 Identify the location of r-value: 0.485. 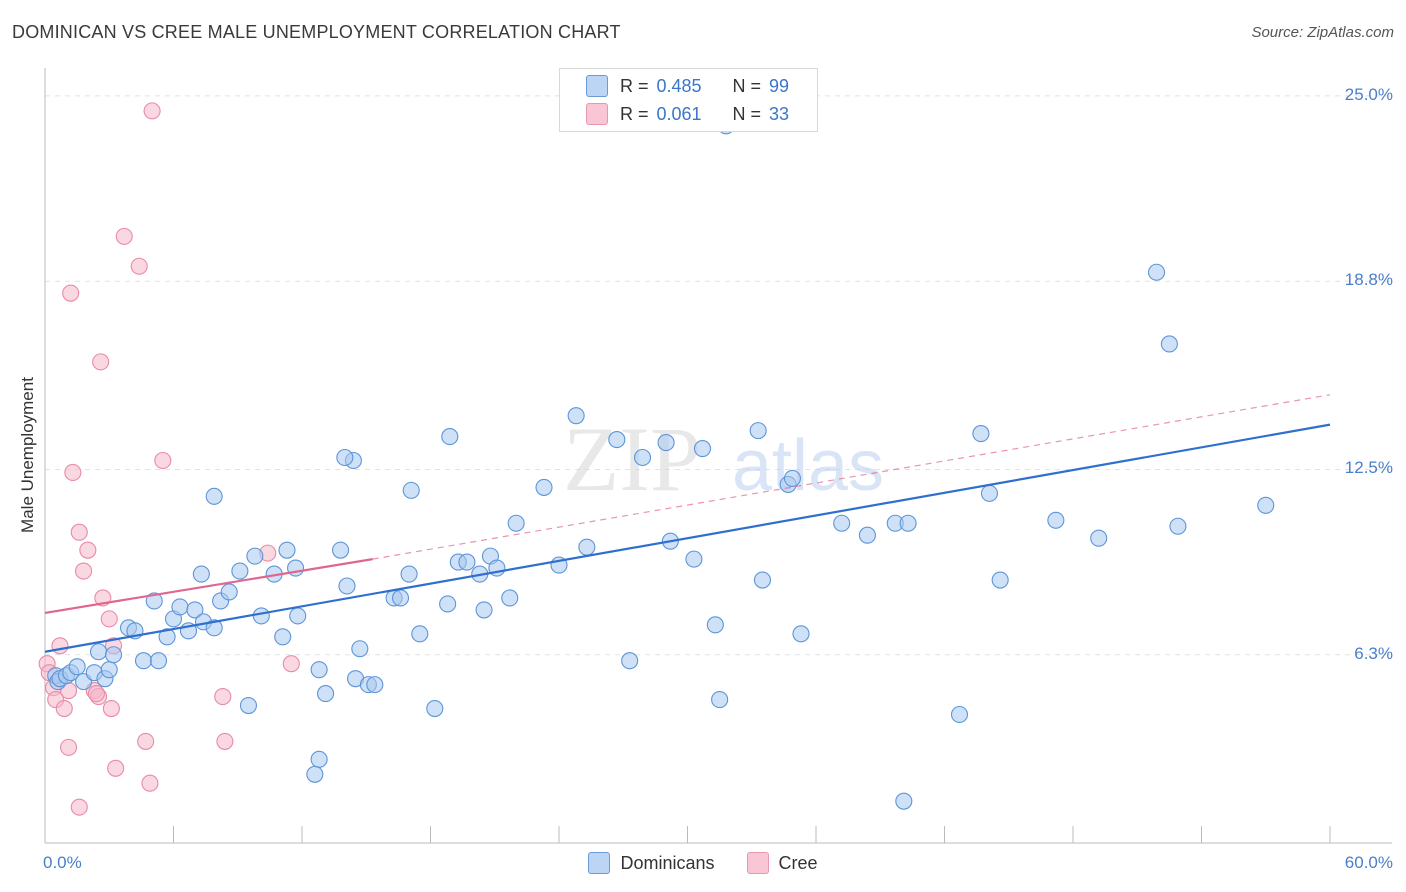
(679, 85).